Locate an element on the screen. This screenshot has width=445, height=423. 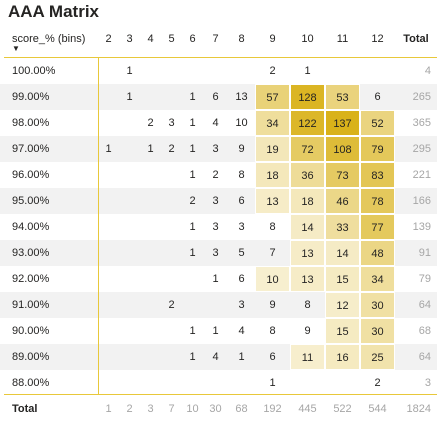
matrix-cell: 78 is located at coordinates (377, 201).